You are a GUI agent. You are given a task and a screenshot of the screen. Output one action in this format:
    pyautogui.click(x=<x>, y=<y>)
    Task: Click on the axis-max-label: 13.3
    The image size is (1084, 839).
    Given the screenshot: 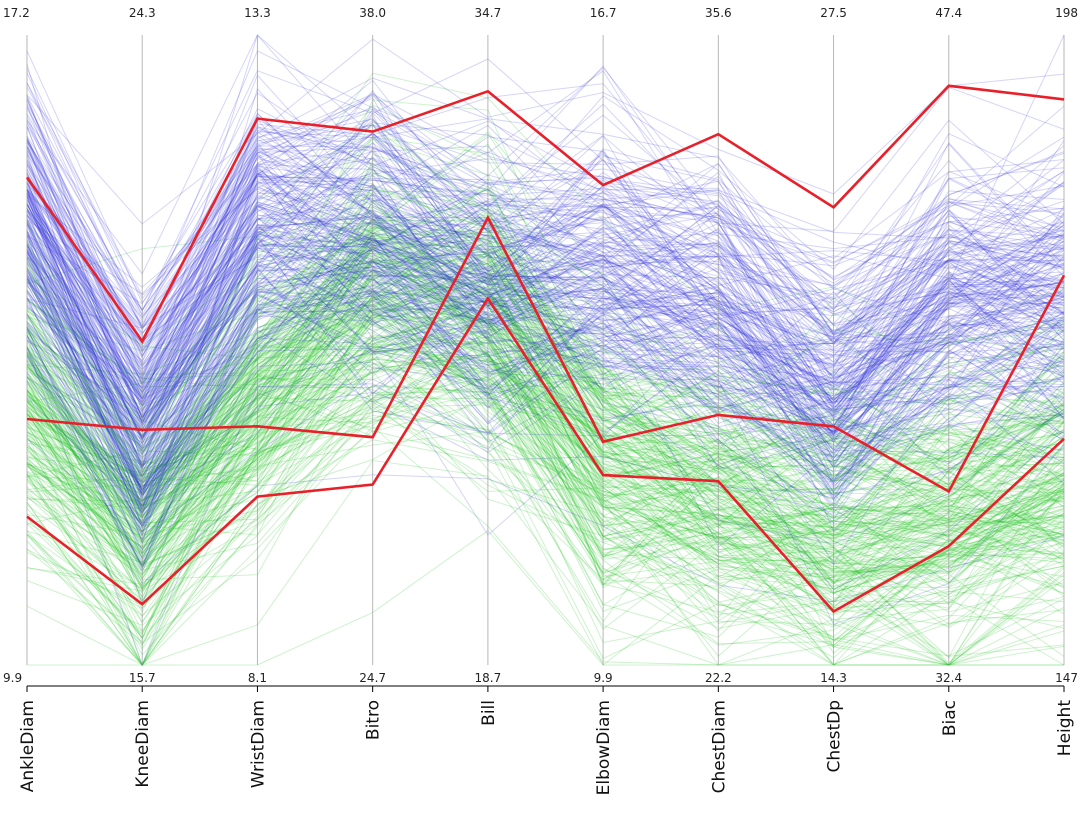 What is the action you would take?
    pyautogui.click(x=257, y=13)
    